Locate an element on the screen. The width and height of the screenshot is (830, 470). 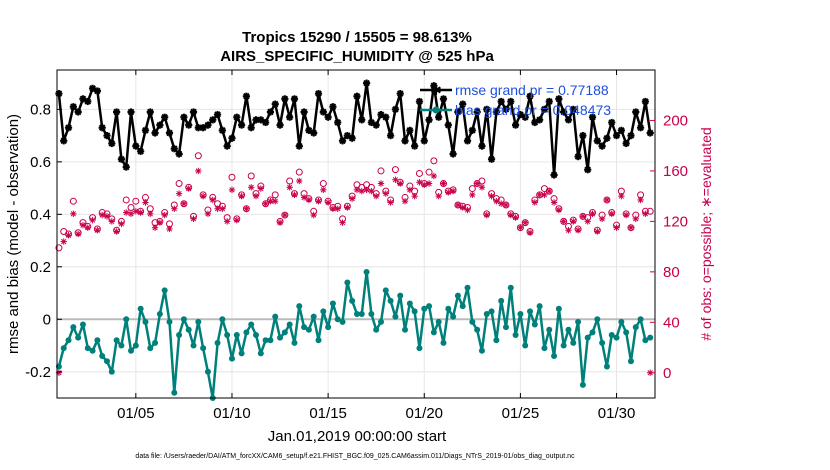
x-tick-label: 01/10 is located at coordinates (232, 413).